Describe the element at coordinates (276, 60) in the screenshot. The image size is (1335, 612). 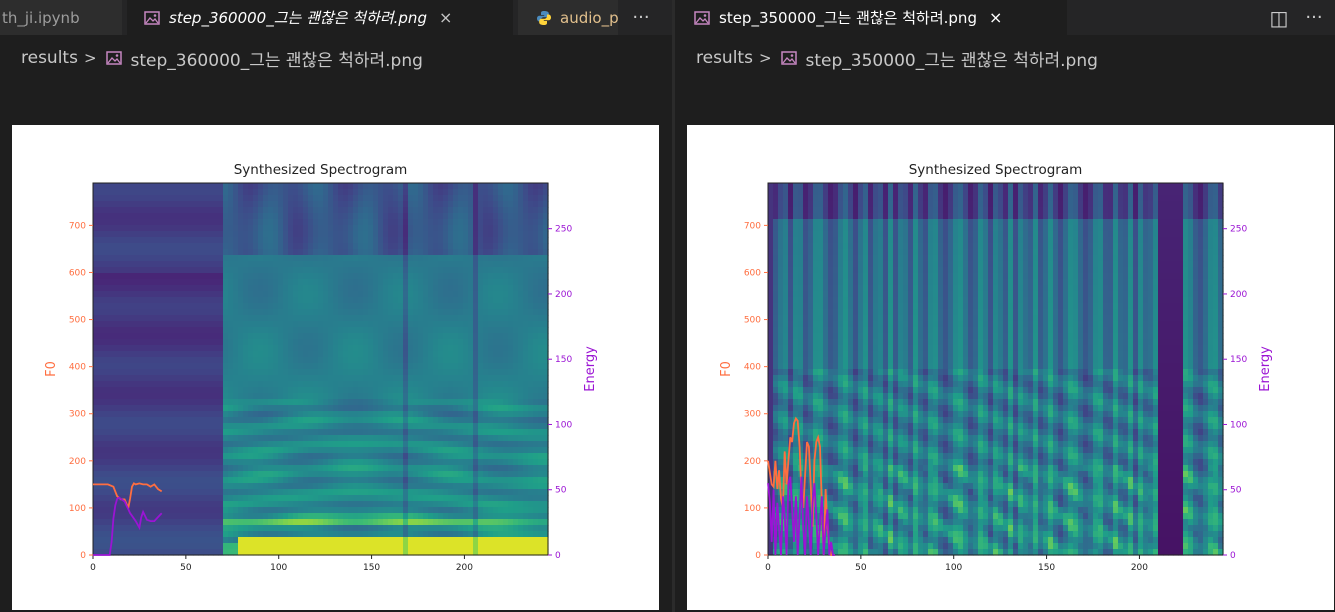
I see `breadcrumb-file: step_360000_그는 괜찮은 척하려.png` at that location.